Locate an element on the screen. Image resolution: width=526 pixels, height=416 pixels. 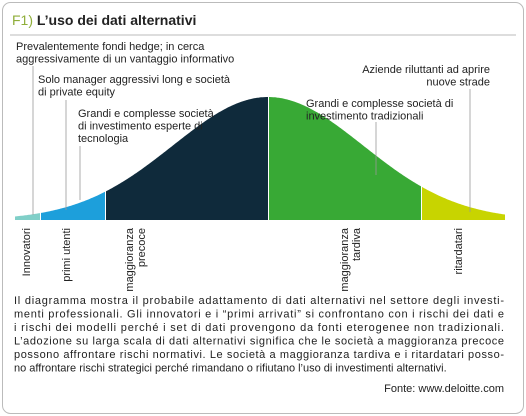
annotation: di private equity is located at coordinates (77, 93).